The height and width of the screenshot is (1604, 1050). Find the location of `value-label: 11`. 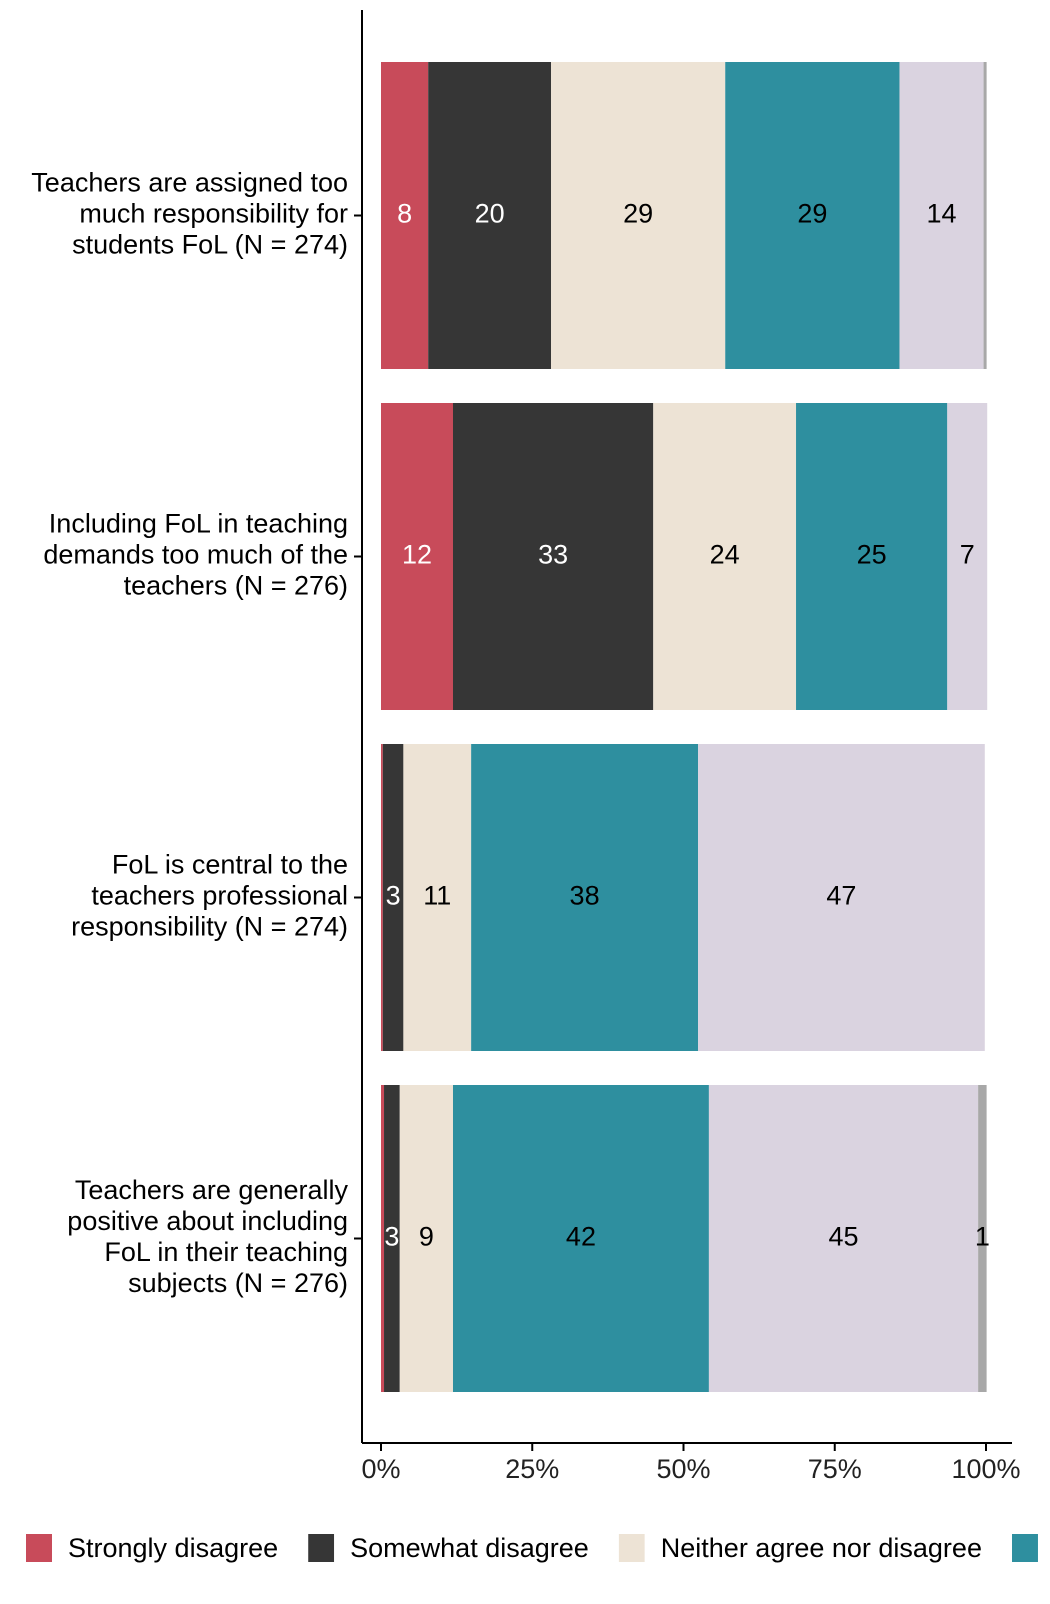

value-label: 11 is located at coordinates (437, 896).